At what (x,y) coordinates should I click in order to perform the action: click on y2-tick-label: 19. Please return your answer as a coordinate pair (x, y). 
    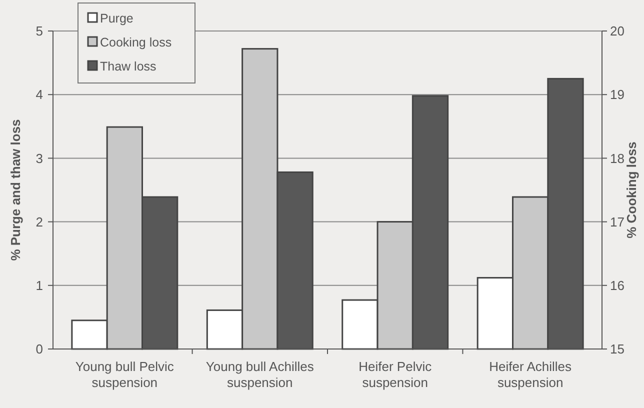
    Looking at the image, I should click on (617, 94).